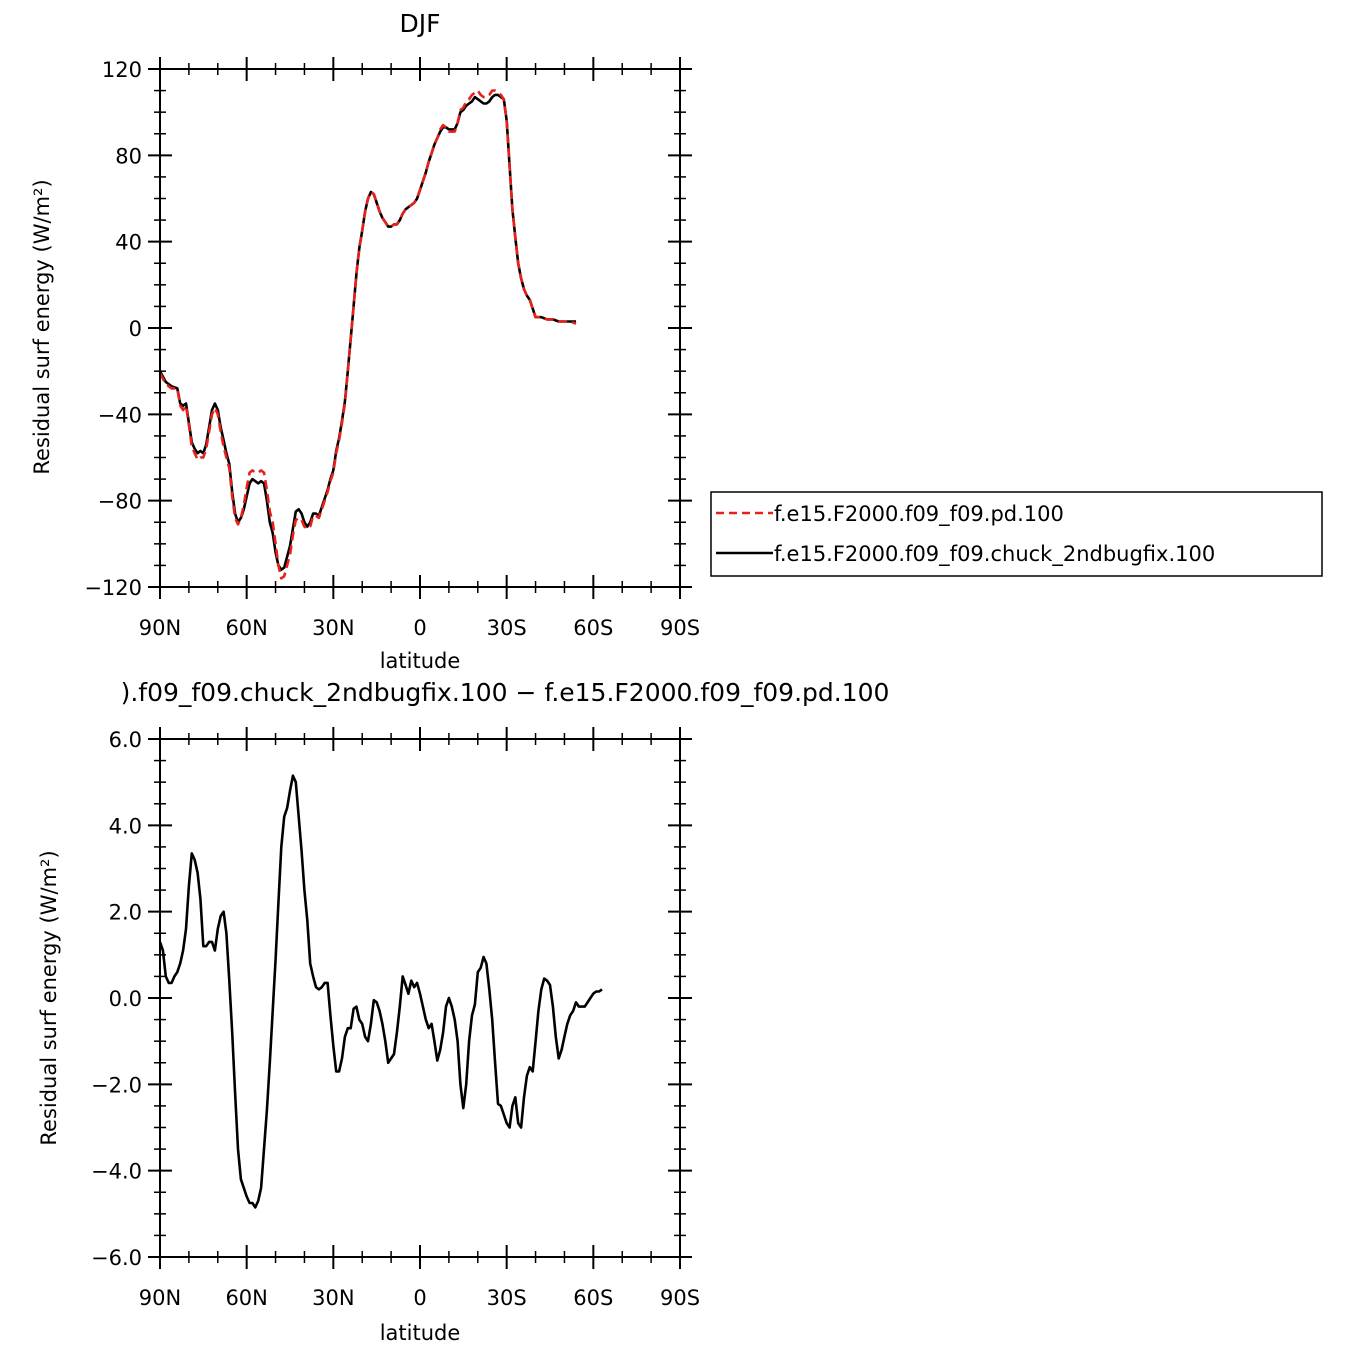 Image resolution: width=1349 pixels, height=1352 pixels. I want to click on bottom-y-axis-label: Residual surf energy (W/m²), so click(49, 997).